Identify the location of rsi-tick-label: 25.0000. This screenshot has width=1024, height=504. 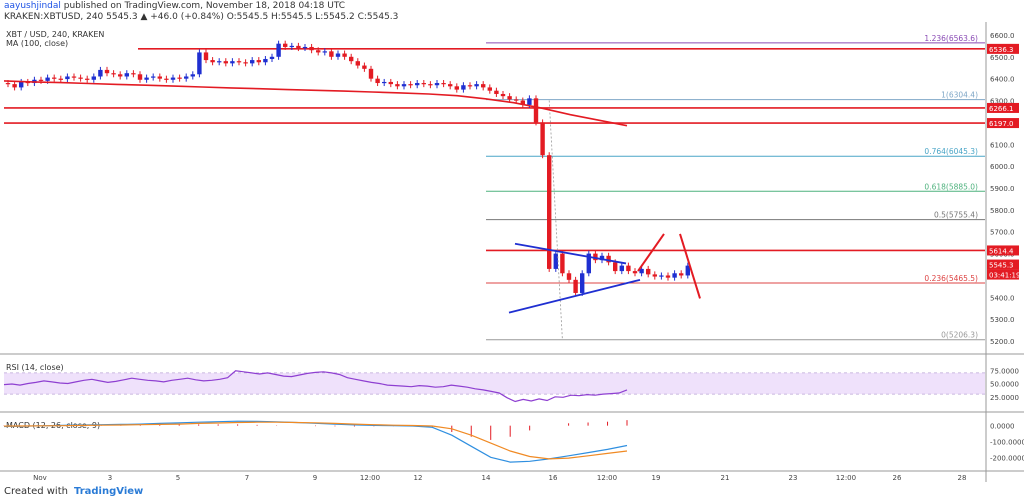
(1004, 398).